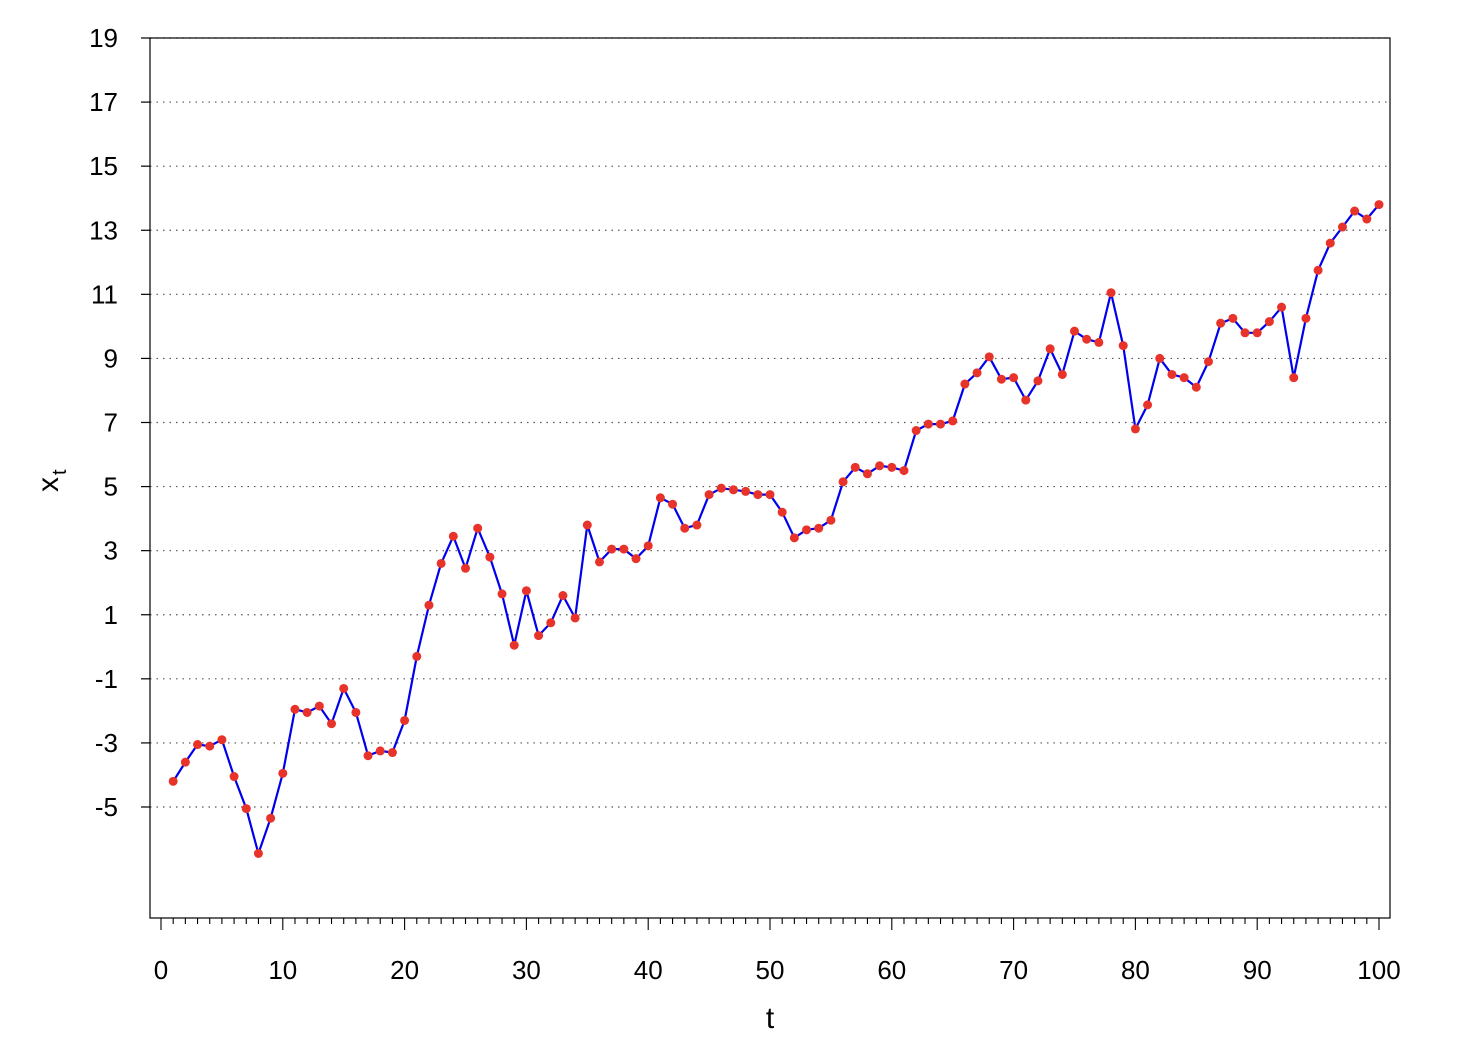 This screenshot has height=1046, width=1476. Describe the element at coordinates (282, 970) in the screenshot. I see `x-tick-label: 10` at that location.